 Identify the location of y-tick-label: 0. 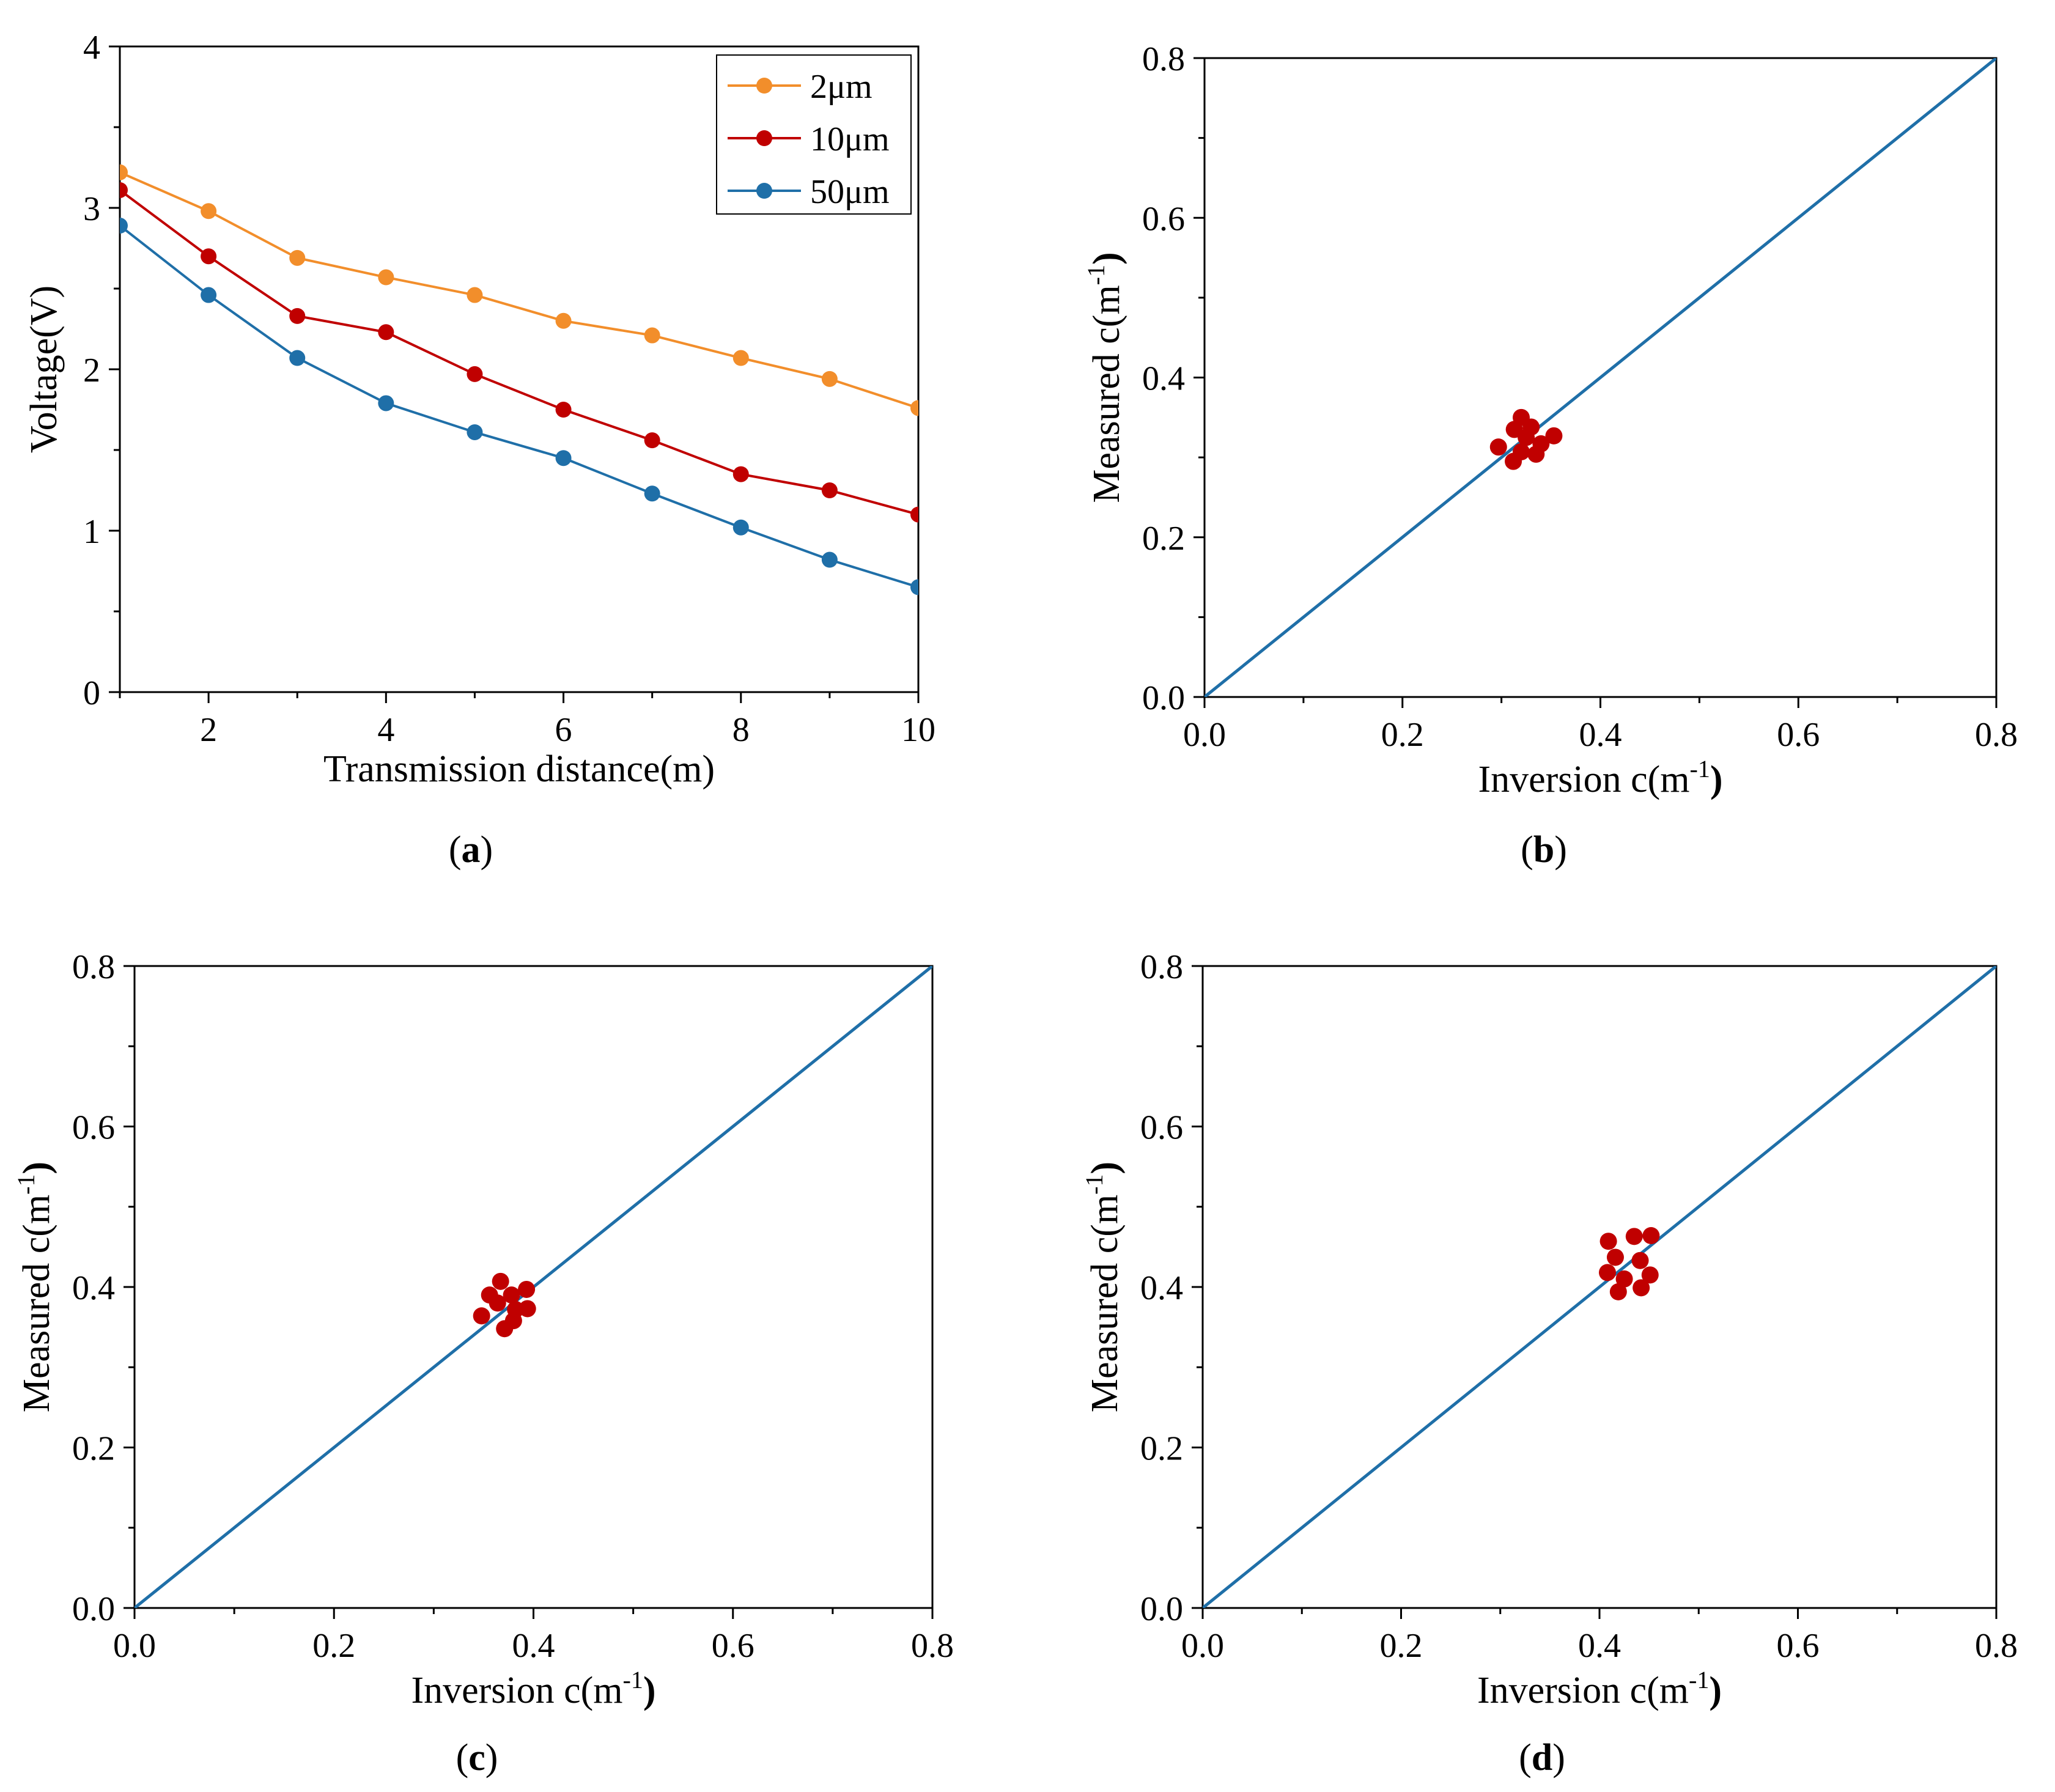
(91, 693).